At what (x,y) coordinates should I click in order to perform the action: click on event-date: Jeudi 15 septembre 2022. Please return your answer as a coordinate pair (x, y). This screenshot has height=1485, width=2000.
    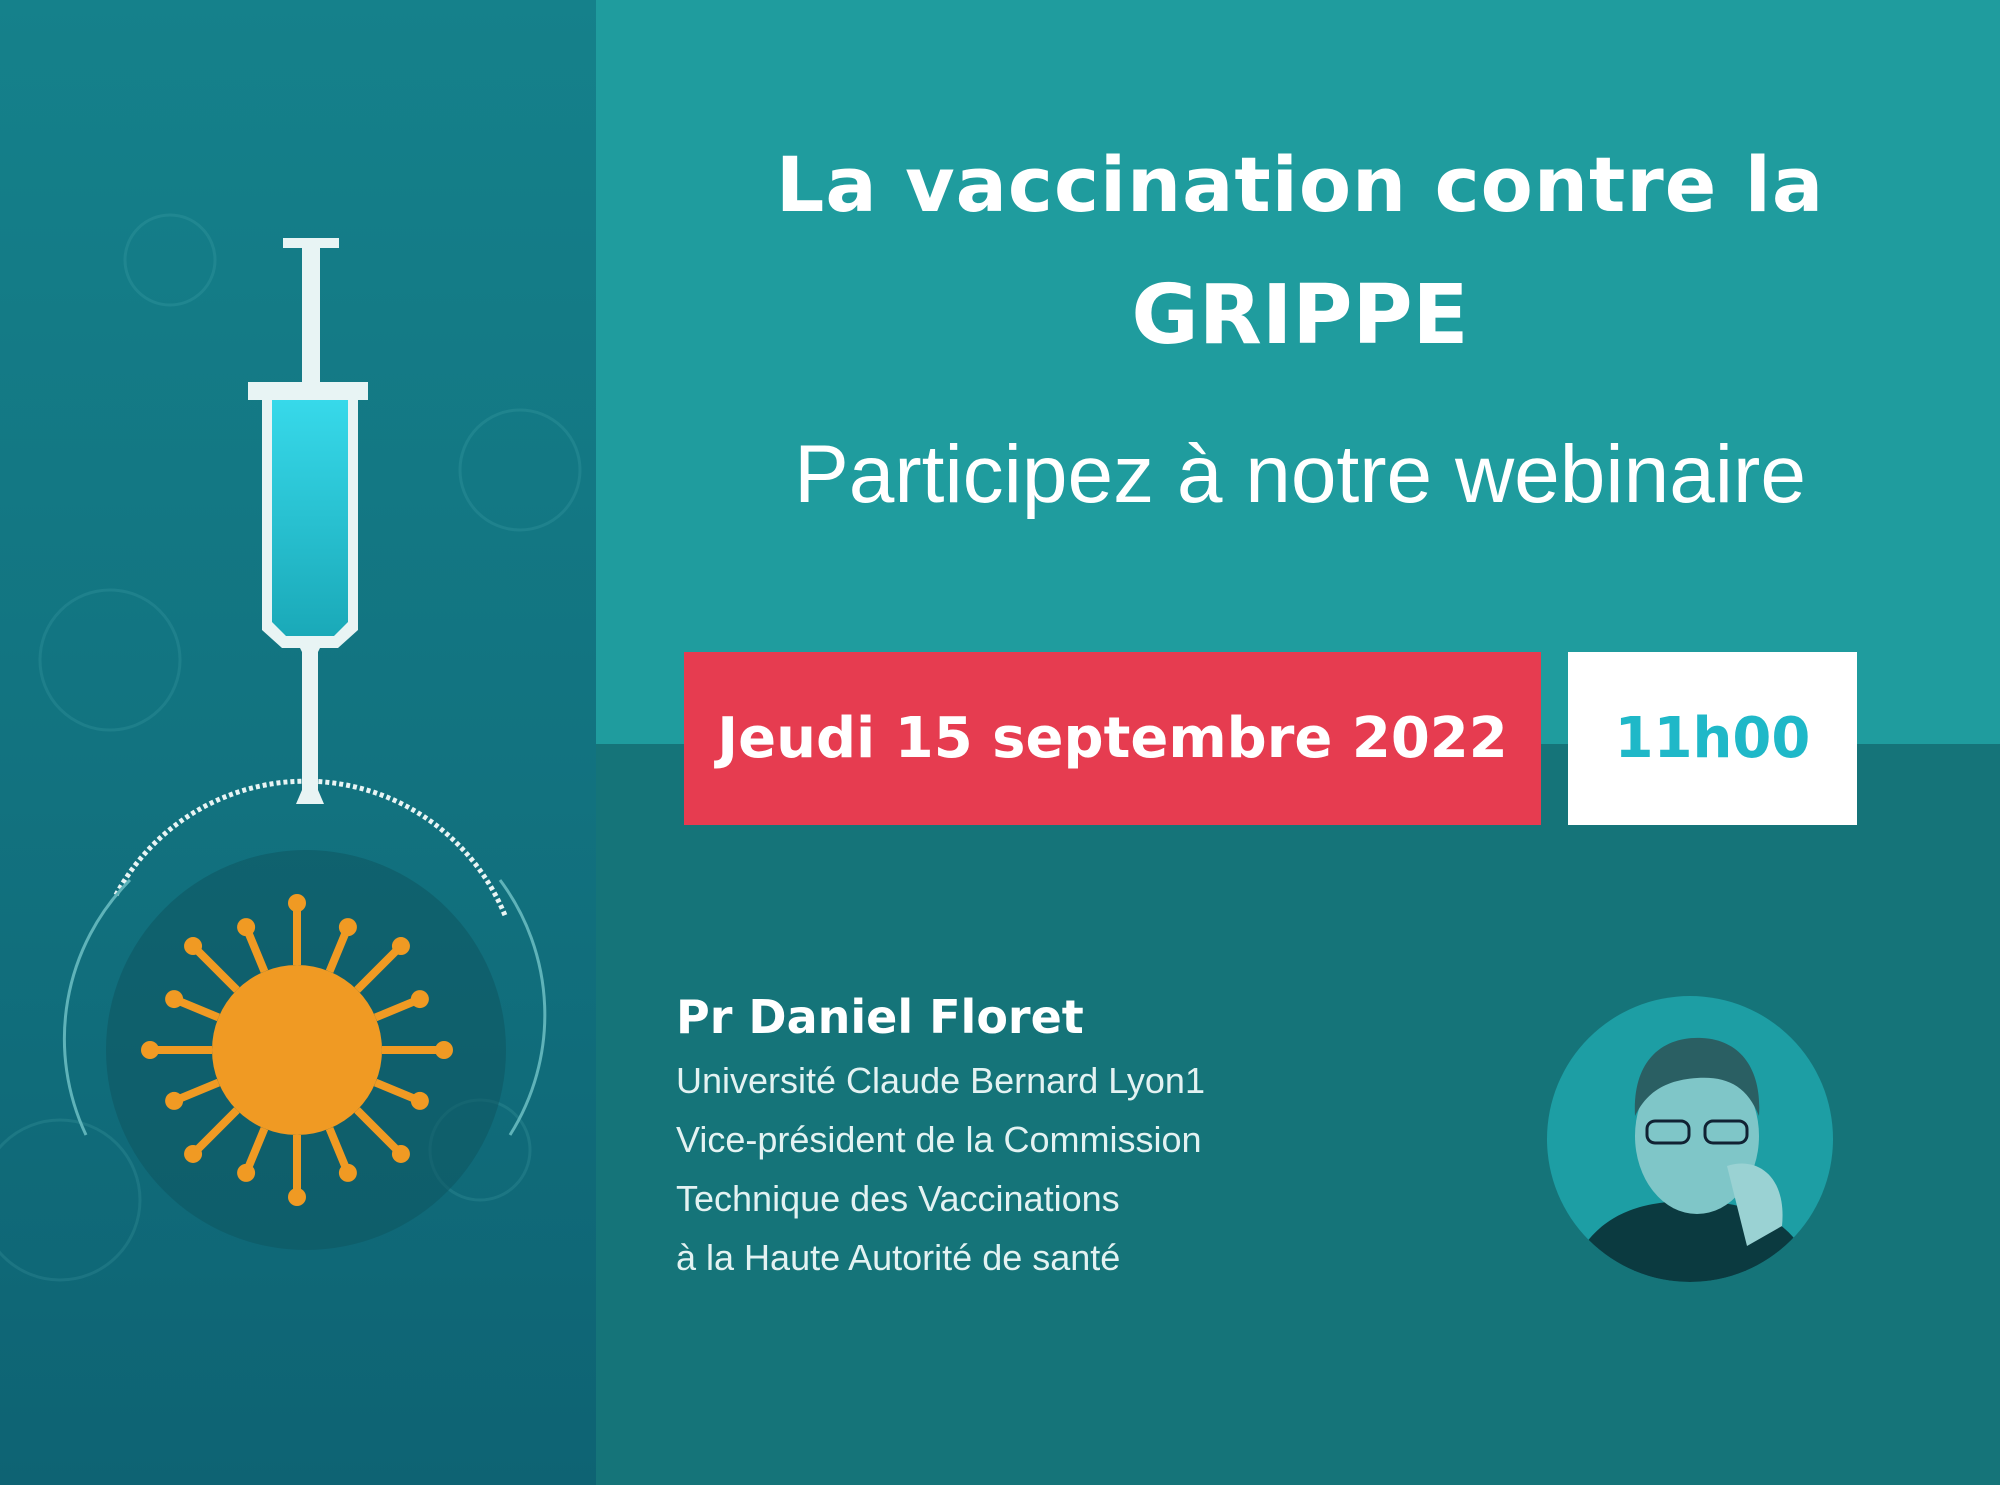
    Looking at the image, I should click on (1112, 738).